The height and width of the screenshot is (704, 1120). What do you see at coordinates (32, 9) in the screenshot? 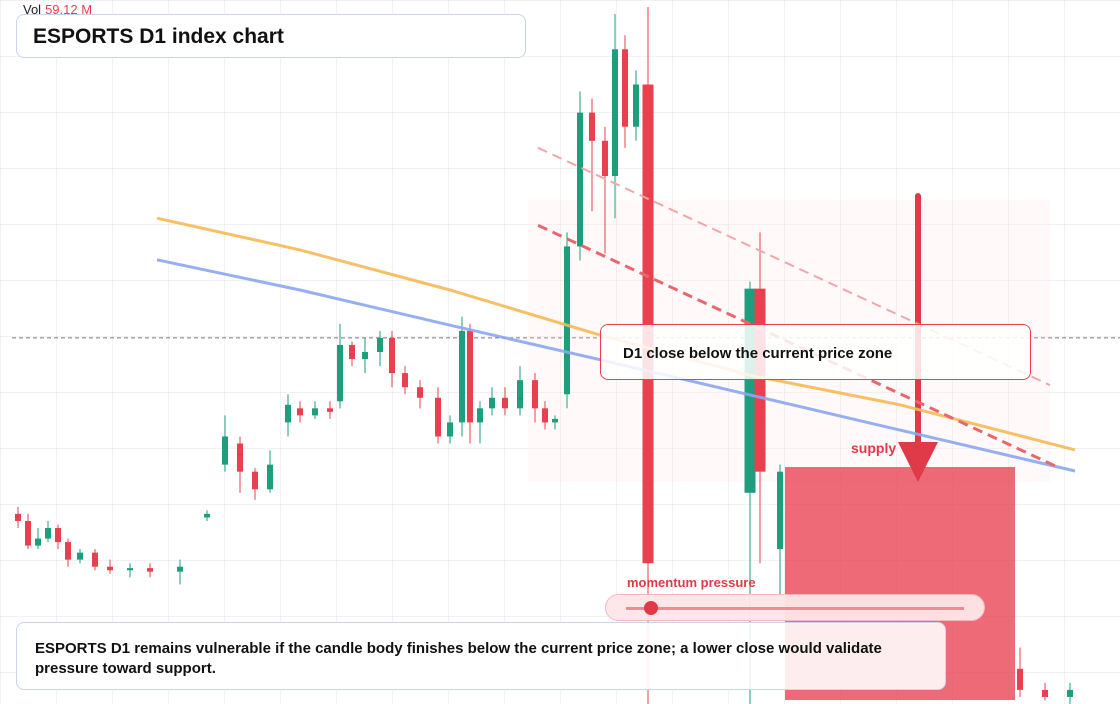
I see `volume-label: Vol` at bounding box center [32, 9].